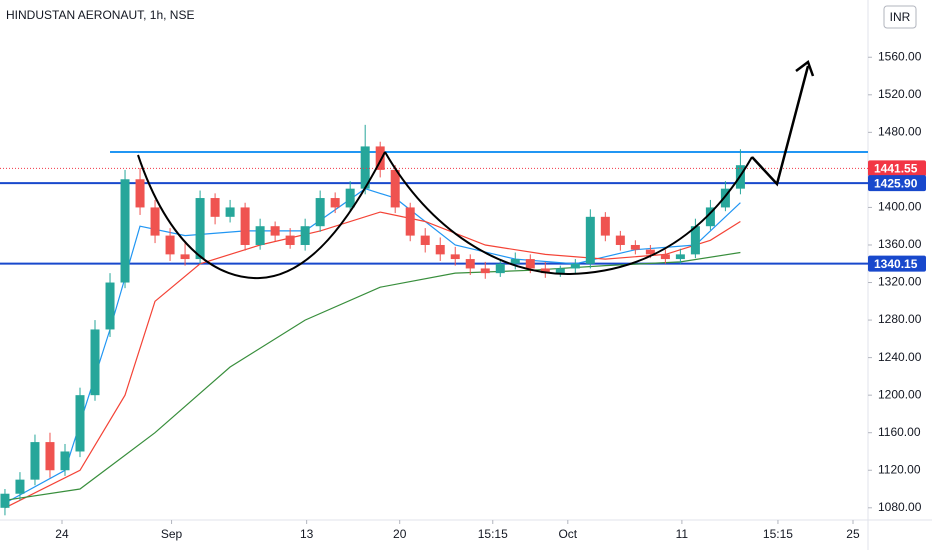 This screenshot has width=932, height=550. What do you see at coordinates (900, 56) in the screenshot?
I see `y-tick-label: 1560.00` at bounding box center [900, 56].